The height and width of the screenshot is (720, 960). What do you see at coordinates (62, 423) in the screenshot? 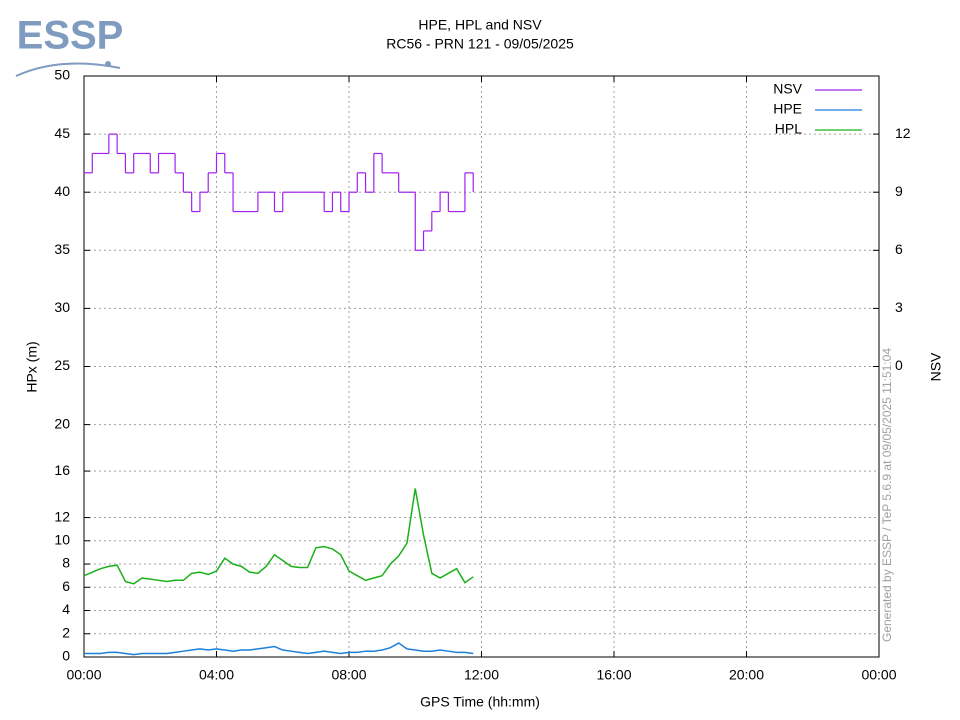
I see `y-tick-label: 20` at bounding box center [62, 423].